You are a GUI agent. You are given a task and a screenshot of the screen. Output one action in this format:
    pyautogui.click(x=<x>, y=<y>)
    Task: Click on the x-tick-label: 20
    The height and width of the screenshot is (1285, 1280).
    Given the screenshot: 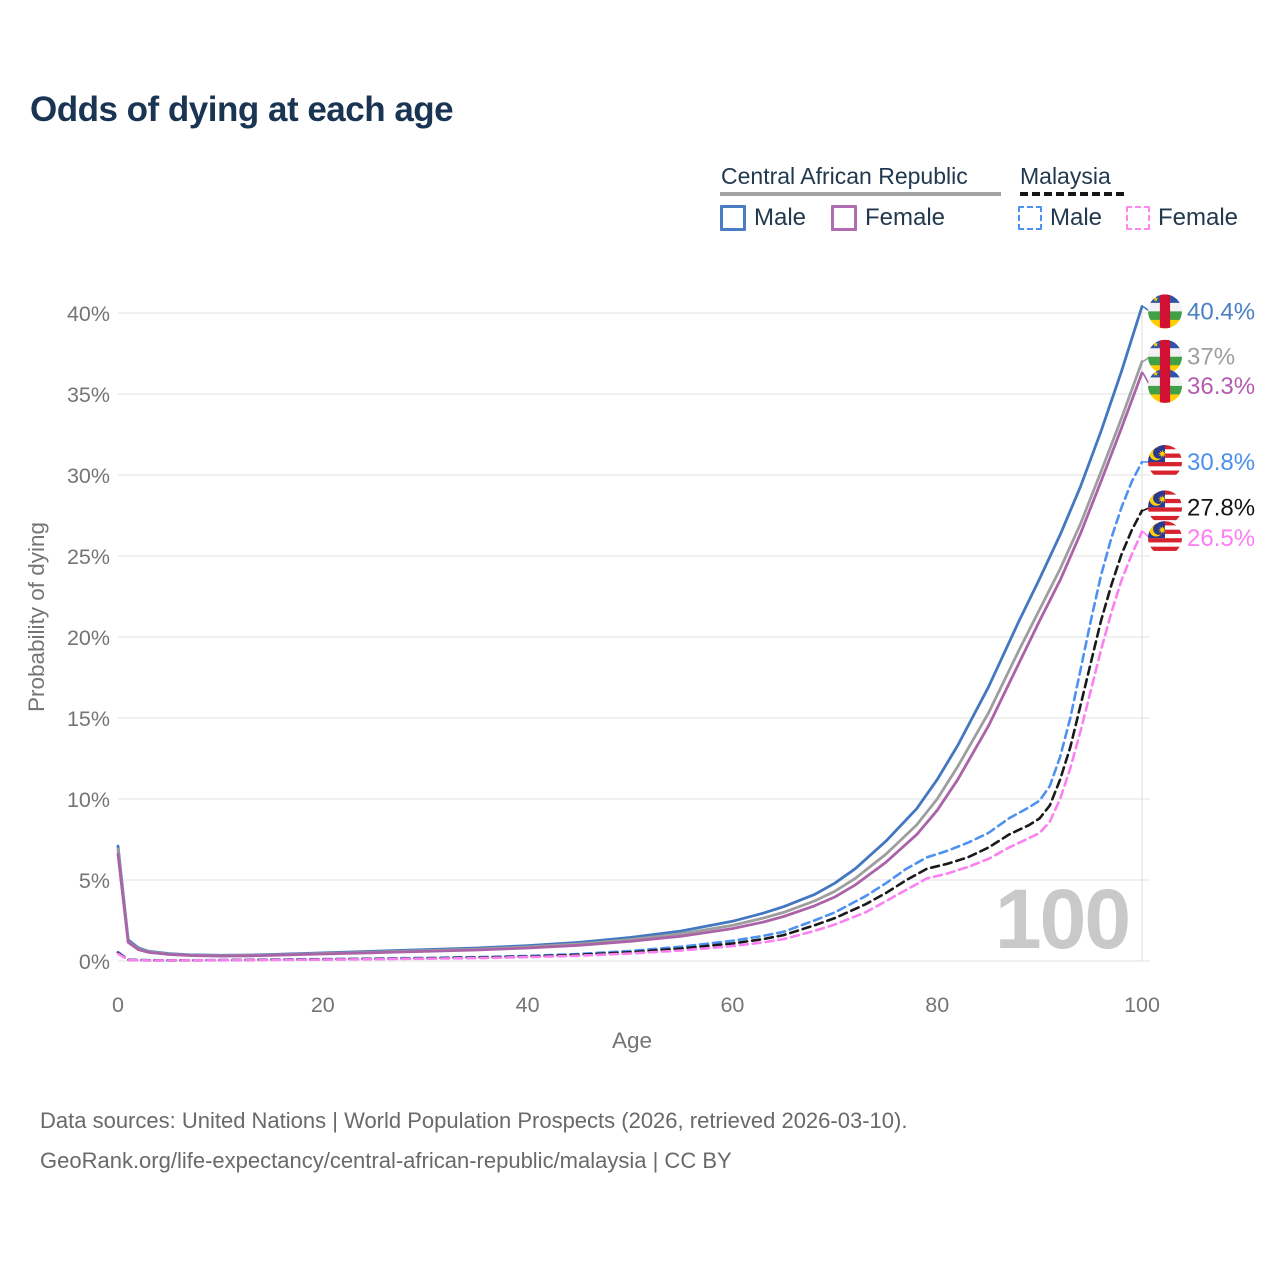 What is the action you would take?
    pyautogui.click(x=323, y=1005)
    